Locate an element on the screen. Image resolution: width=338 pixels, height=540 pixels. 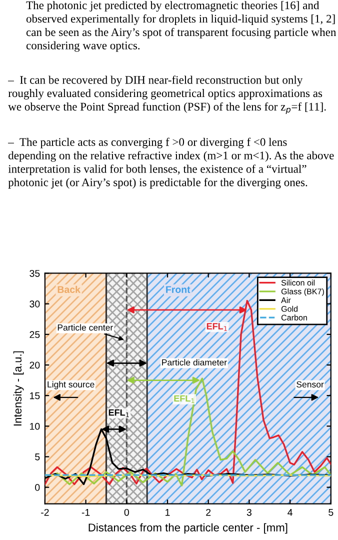
x-tick-label: 5 is located at coordinates (331, 512).